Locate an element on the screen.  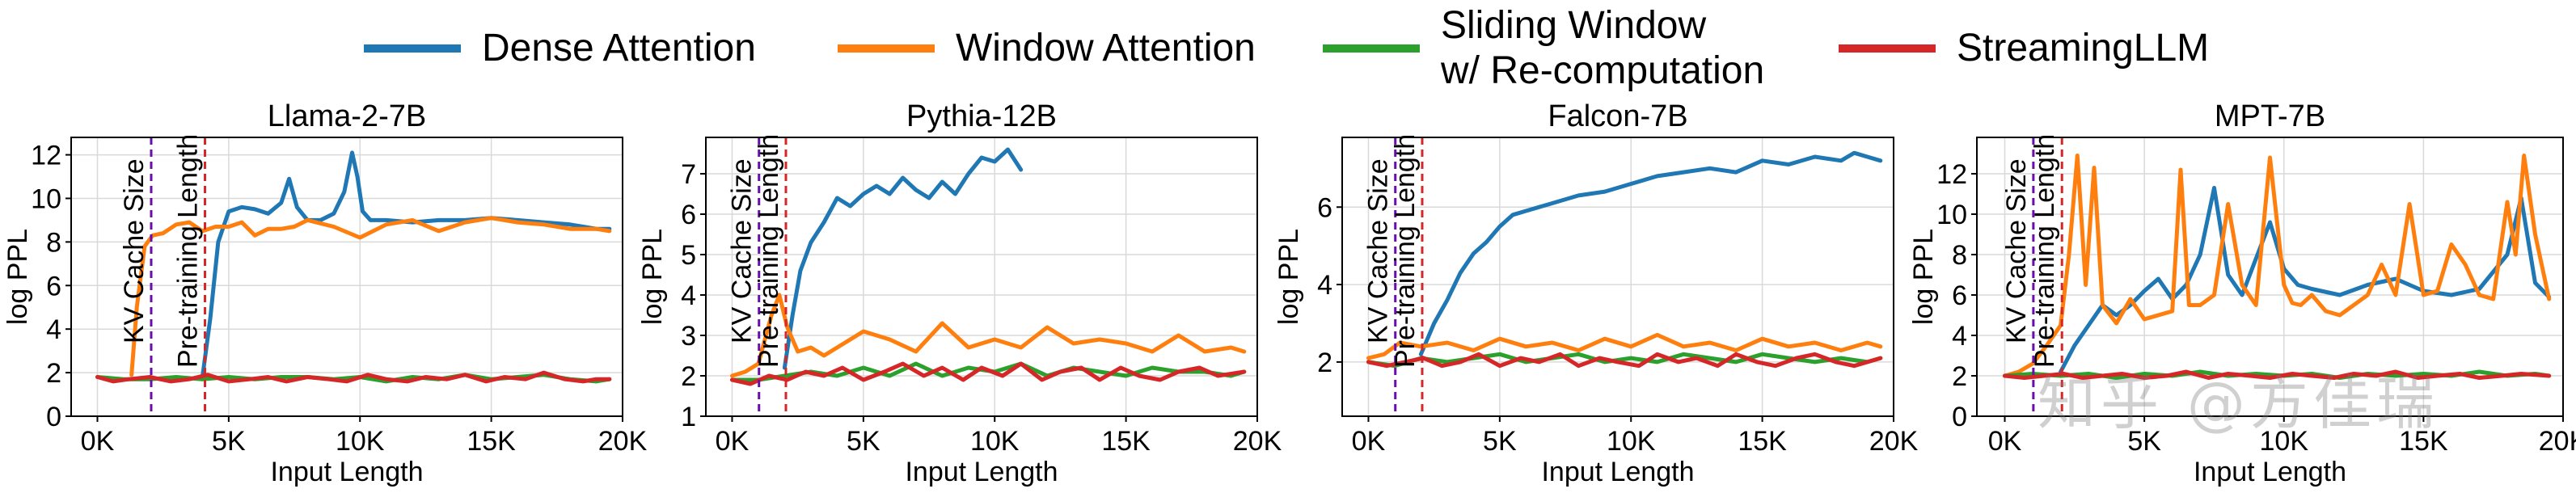
chart-title: Pythia-12B is located at coordinates (981, 116).